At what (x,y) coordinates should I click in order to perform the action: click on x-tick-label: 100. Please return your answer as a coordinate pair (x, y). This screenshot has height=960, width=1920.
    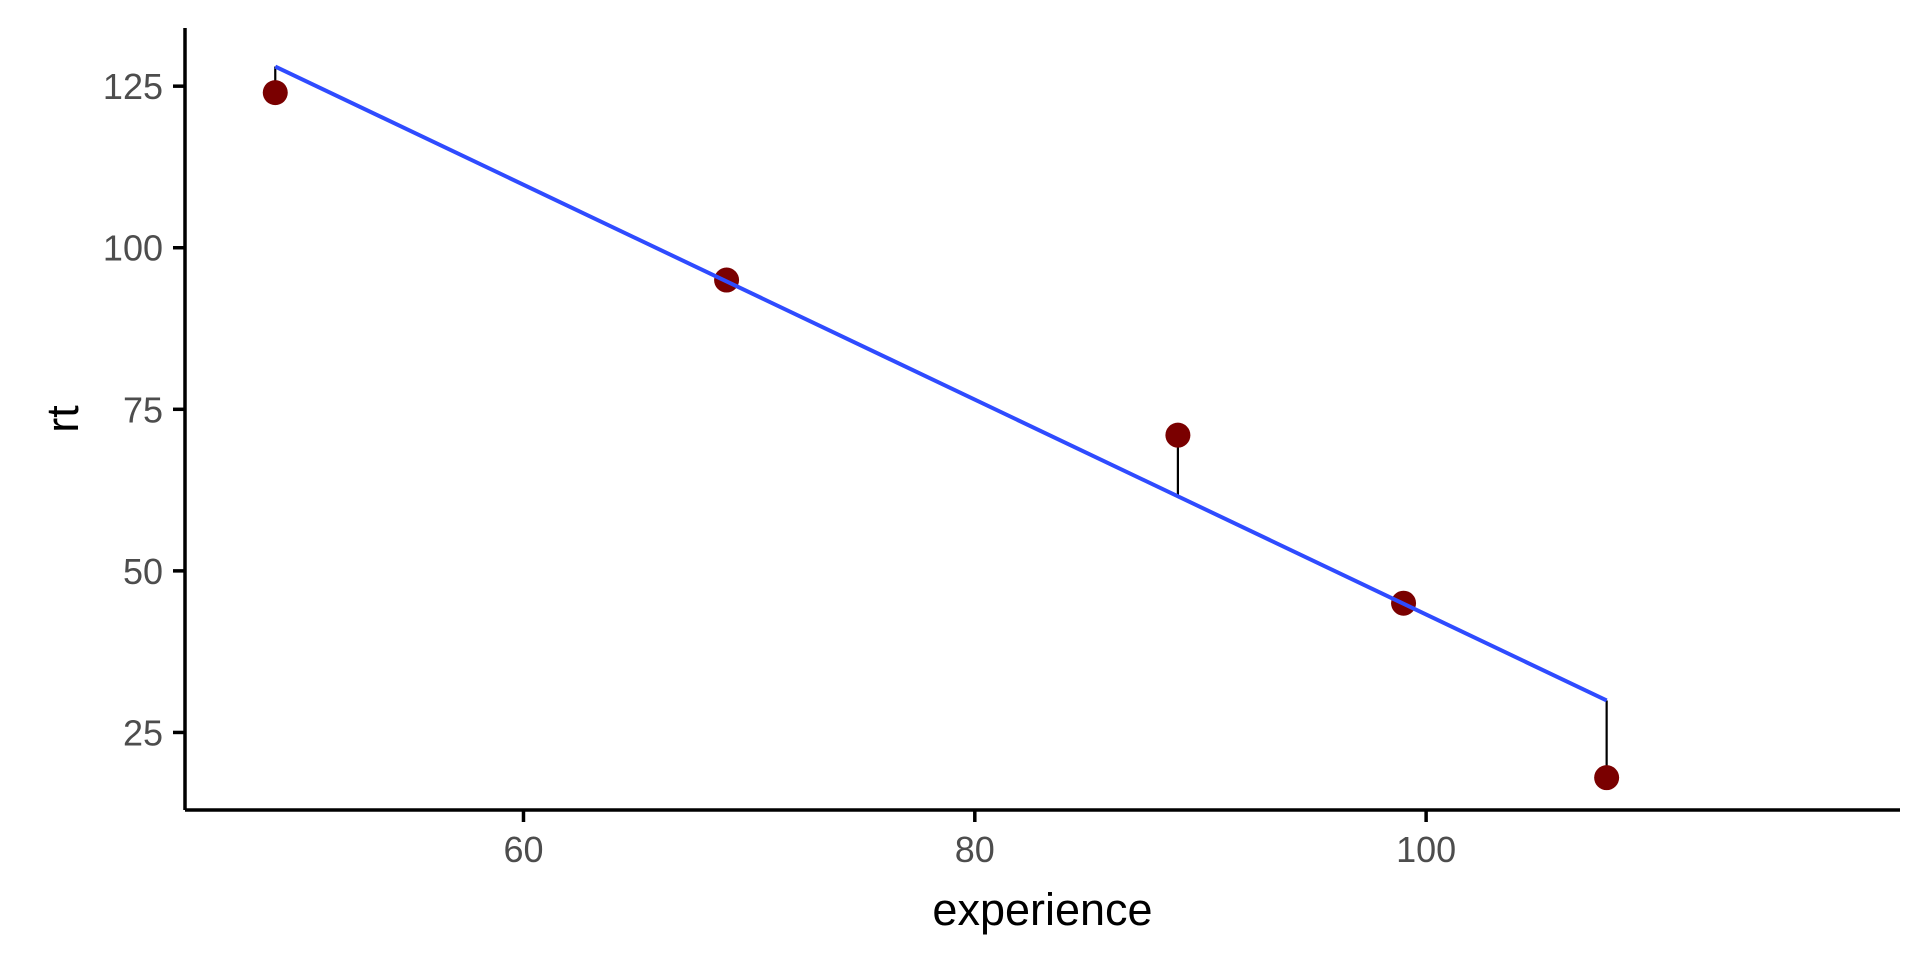
    Looking at the image, I should click on (1426, 849).